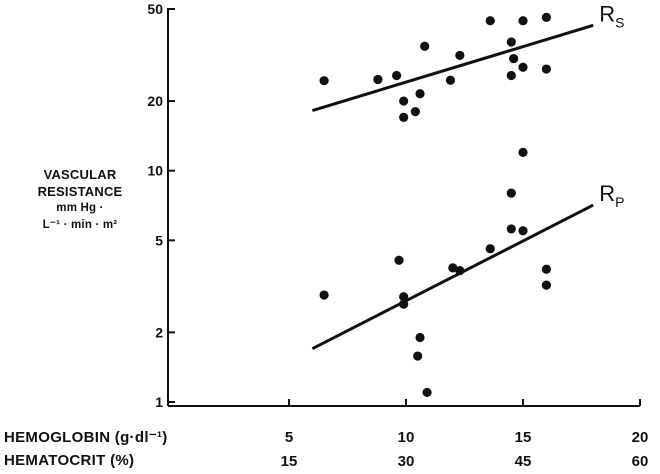 The width and height of the screenshot is (660, 474). I want to click on series-label-rp: RP, so click(611, 195).